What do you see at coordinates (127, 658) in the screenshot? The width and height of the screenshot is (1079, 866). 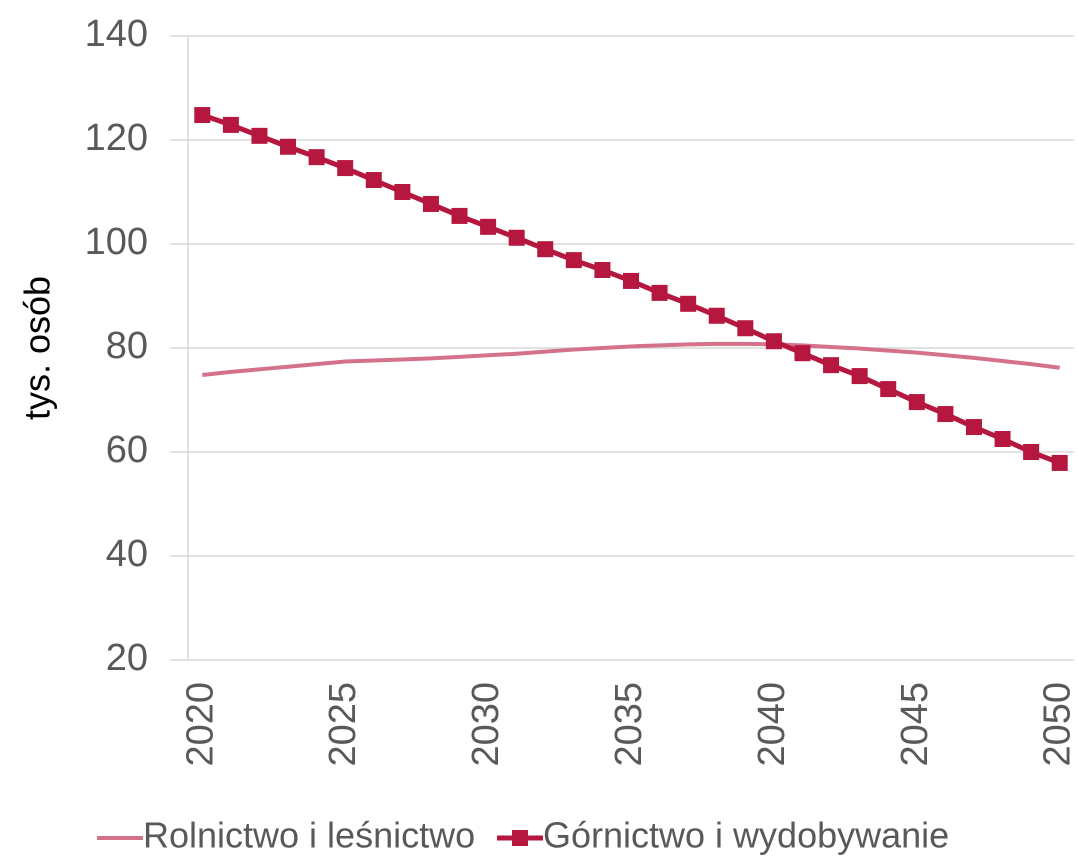 I see `y-tick-label: 20` at bounding box center [127, 658].